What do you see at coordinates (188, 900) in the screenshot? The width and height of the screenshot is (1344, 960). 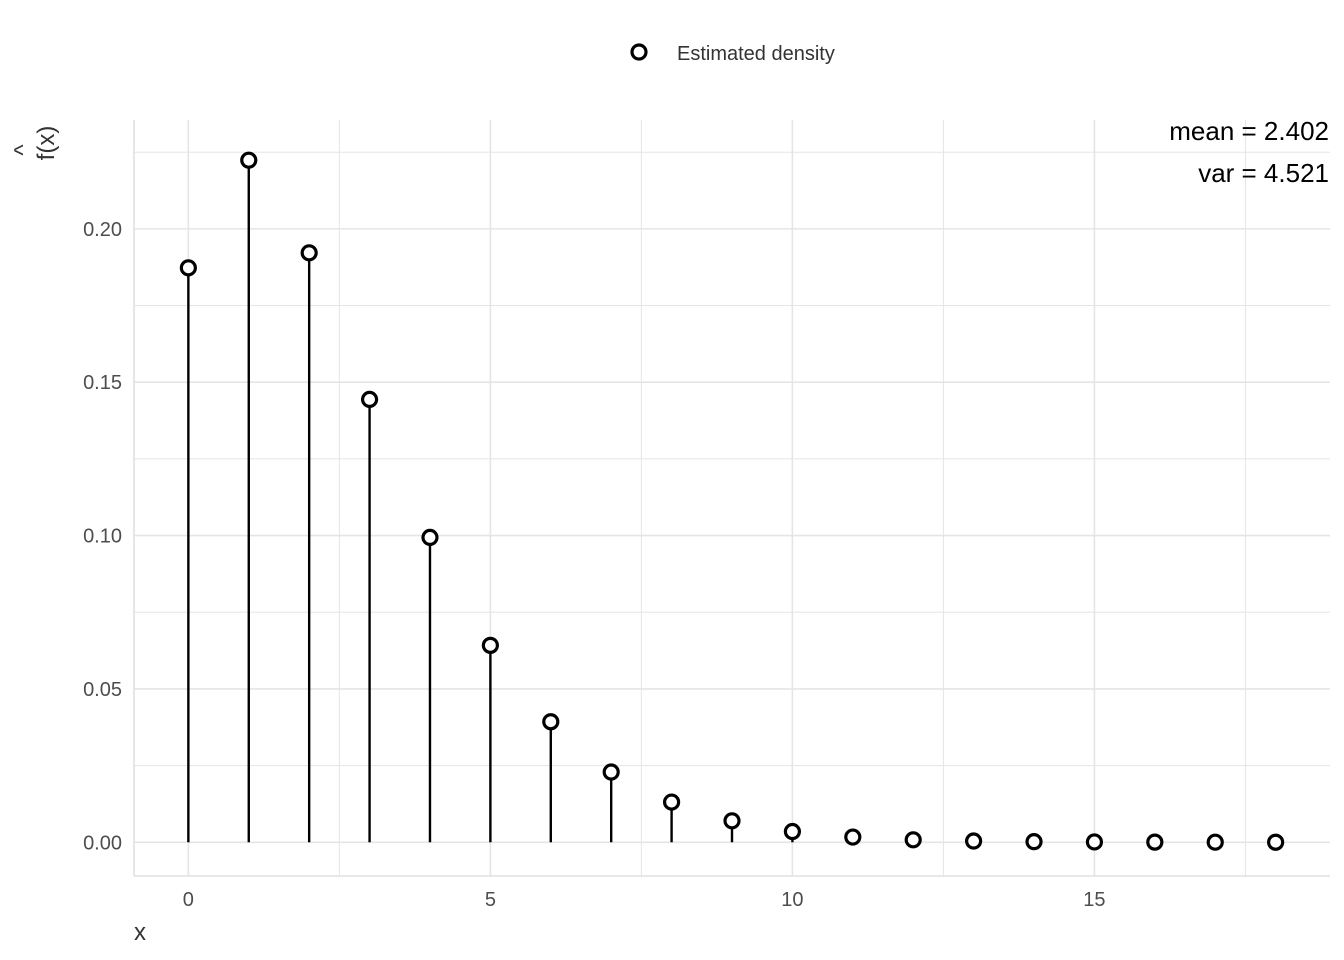 I see `x-tick-label: 0` at bounding box center [188, 900].